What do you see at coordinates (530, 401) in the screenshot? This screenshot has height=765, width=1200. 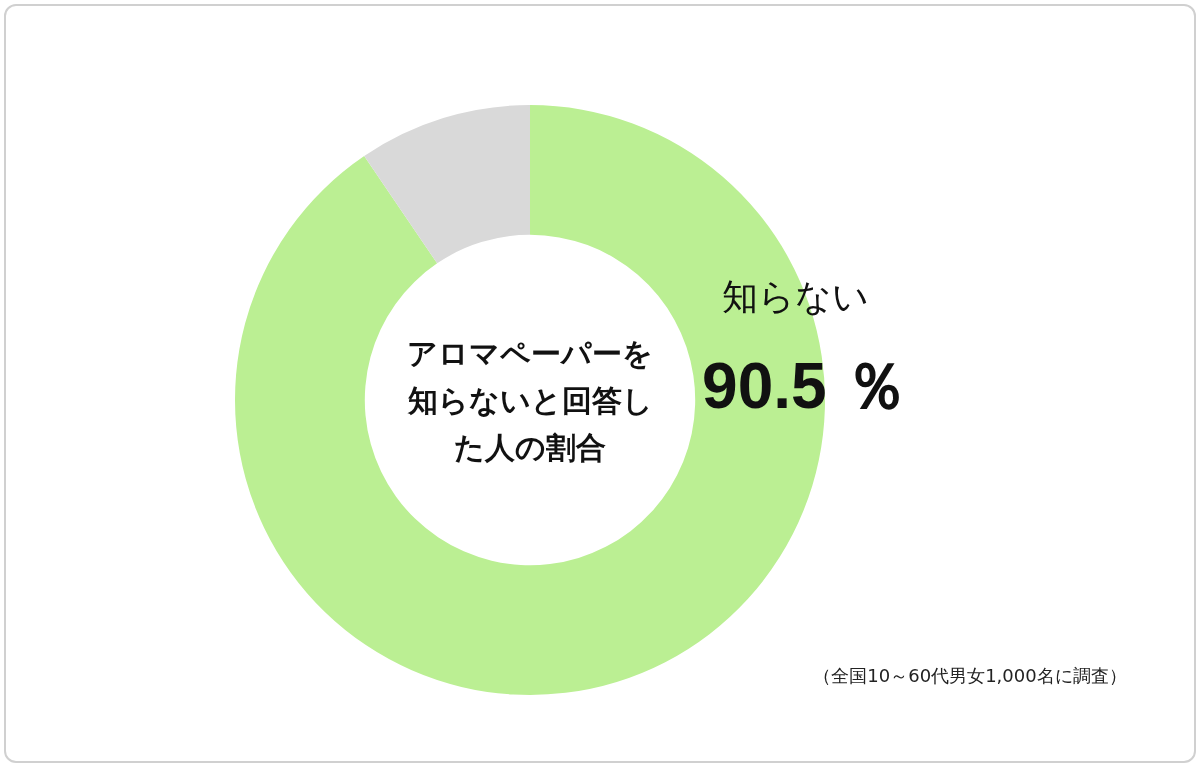 I see `text: アロマペーパーを知らないと回答した人の割合` at bounding box center [530, 401].